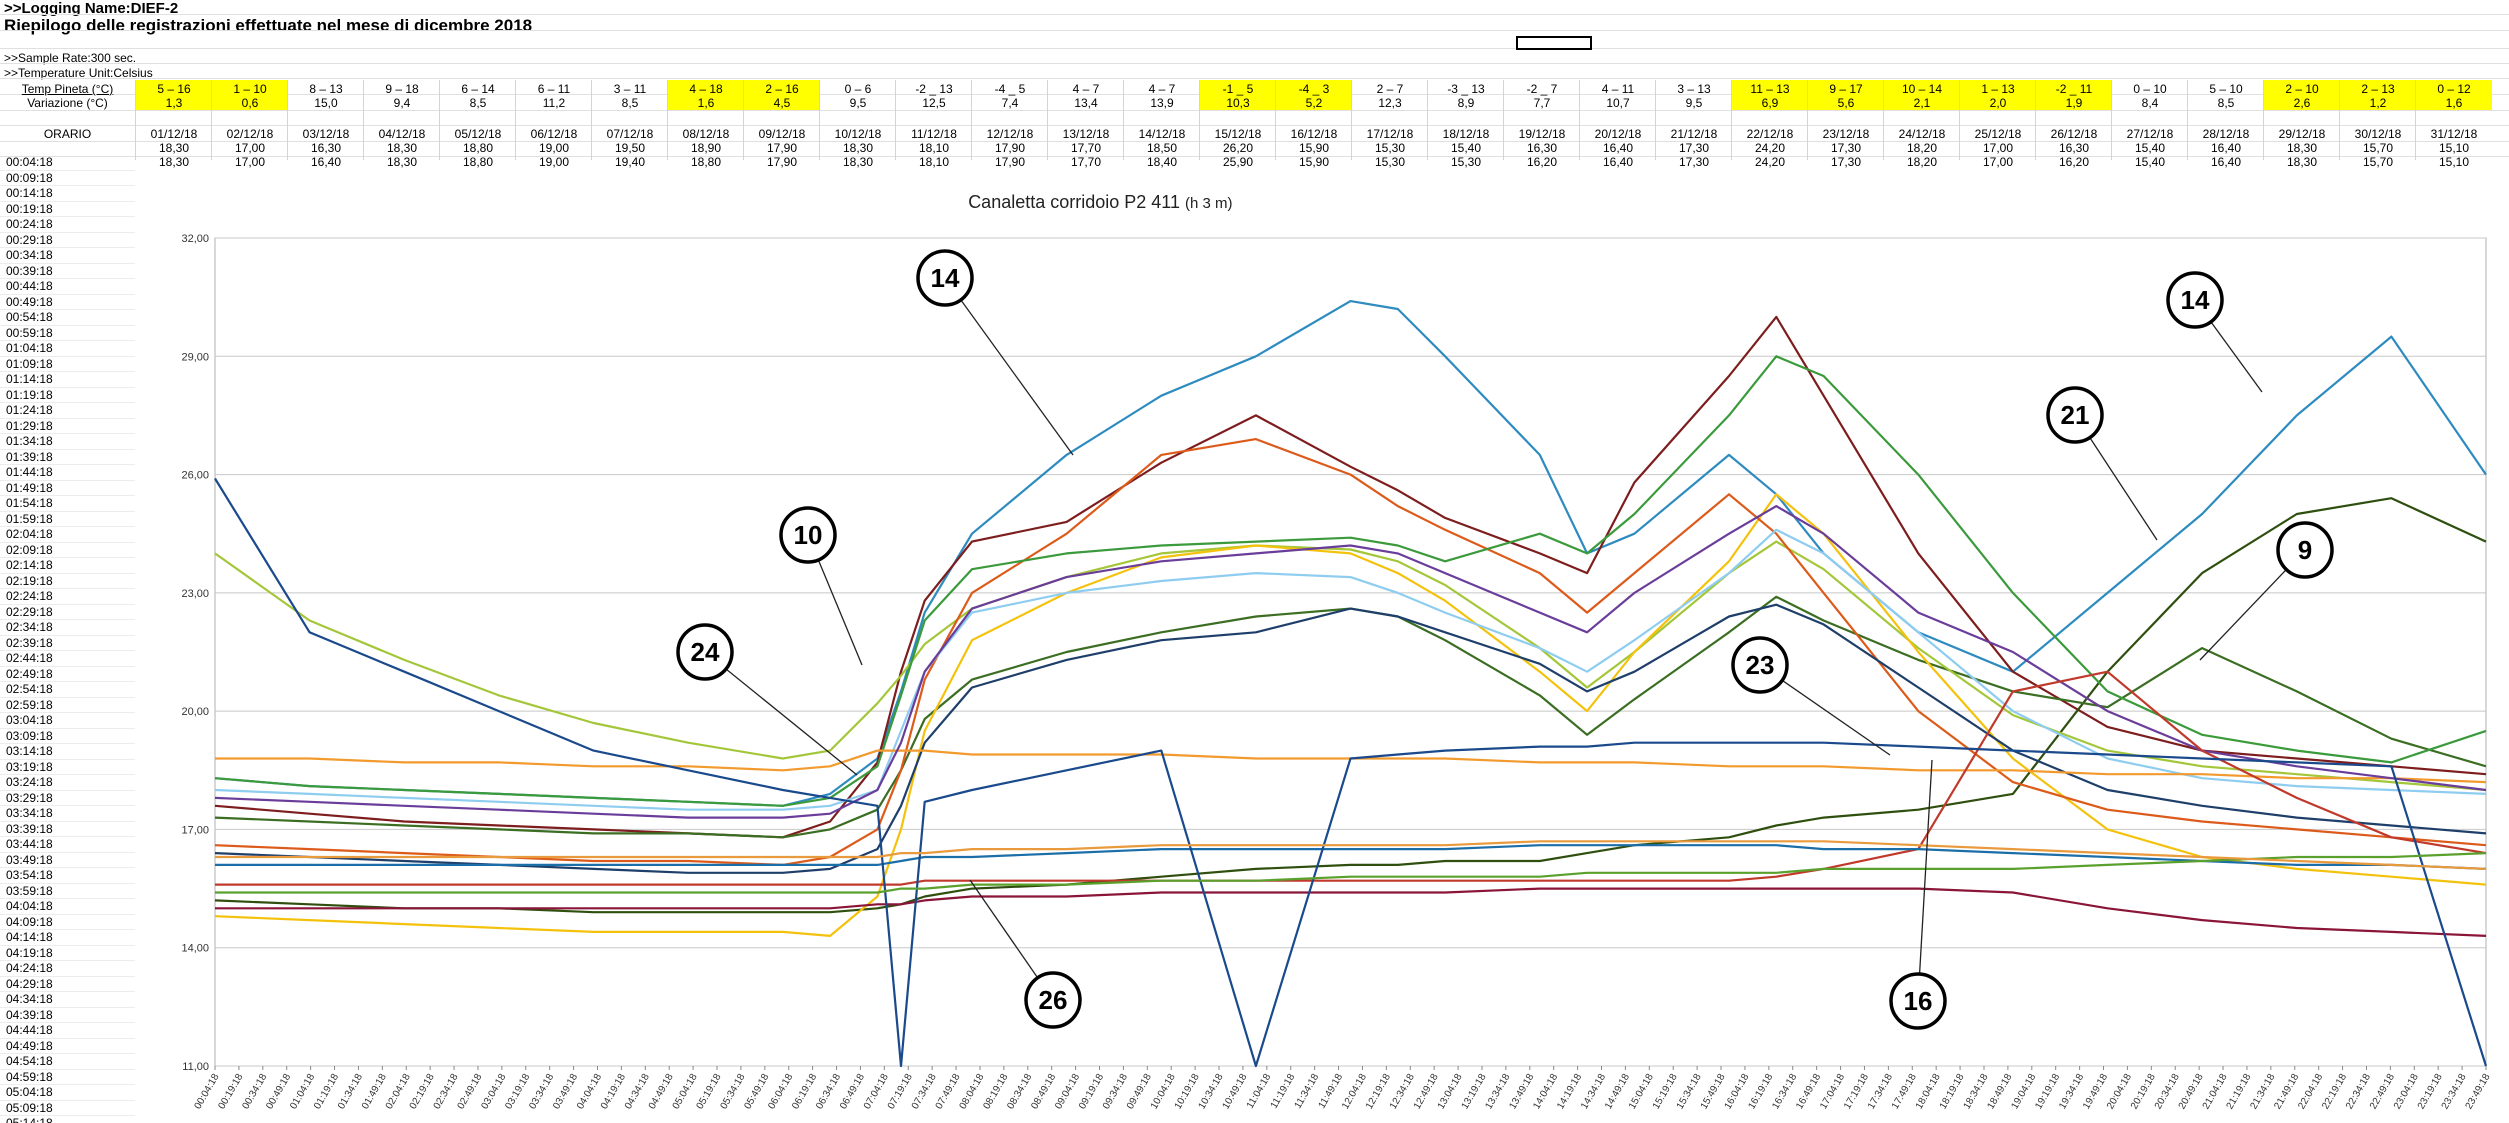 Image resolution: width=2509 pixels, height=1123 pixels. Describe the element at coordinates (67, 349) in the screenshot. I see `time-cell: 01:04:18` at that location.